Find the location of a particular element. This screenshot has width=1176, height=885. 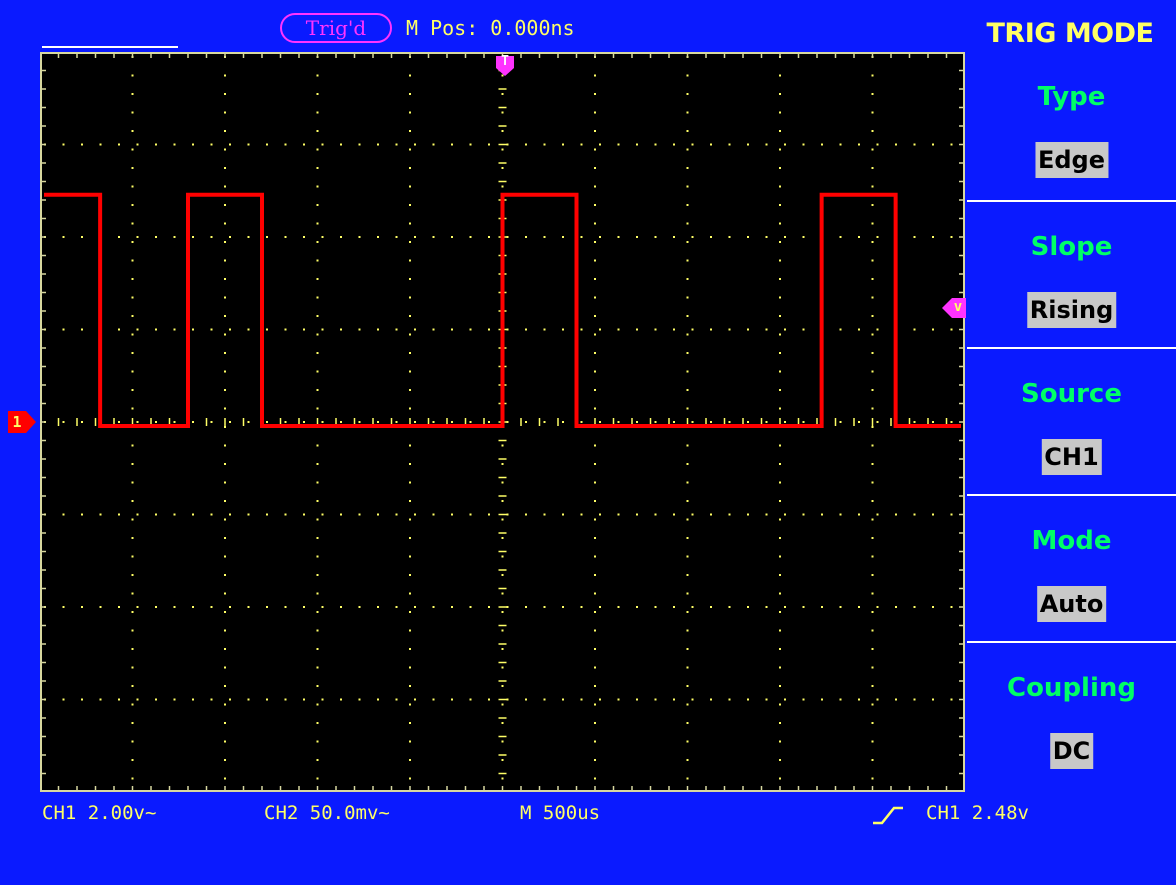

menu-item-value: Edge is located at coordinates (1071, 160).